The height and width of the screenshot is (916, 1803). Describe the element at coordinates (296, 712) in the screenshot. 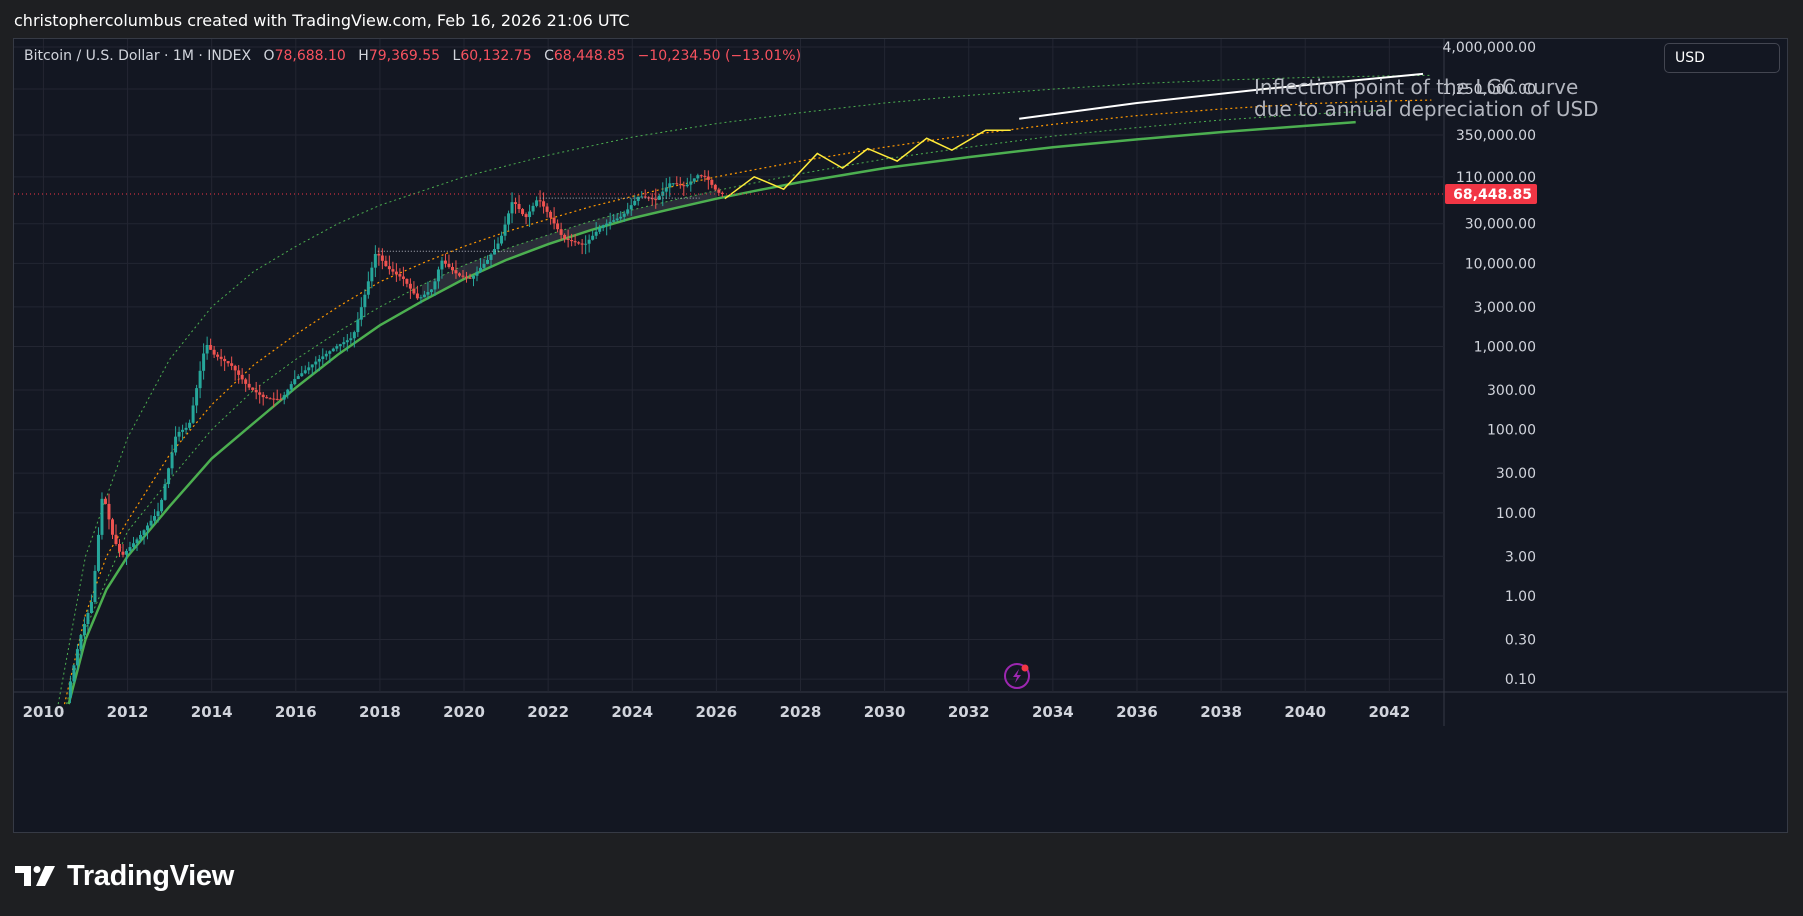

I see `time-tick-label: 2016` at that location.